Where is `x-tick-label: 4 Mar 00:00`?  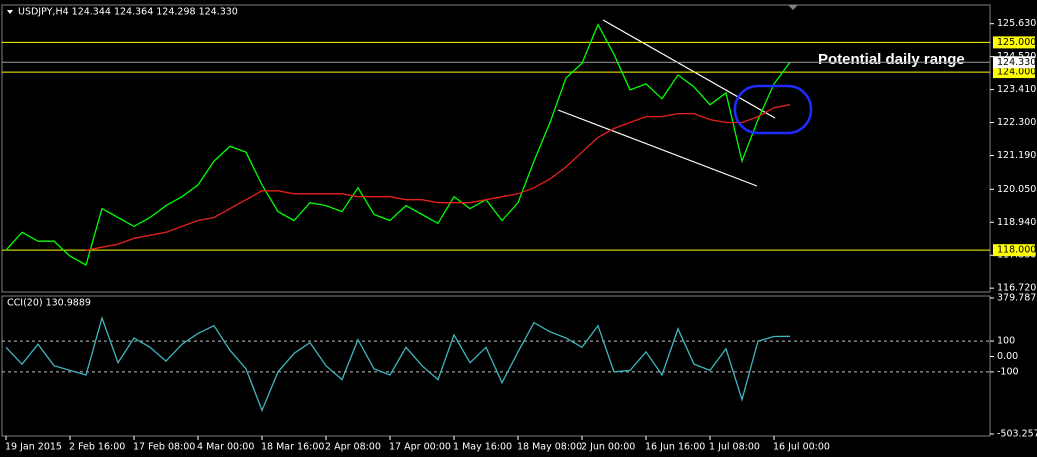 x-tick-label: 4 Mar 00:00 is located at coordinates (225, 447).